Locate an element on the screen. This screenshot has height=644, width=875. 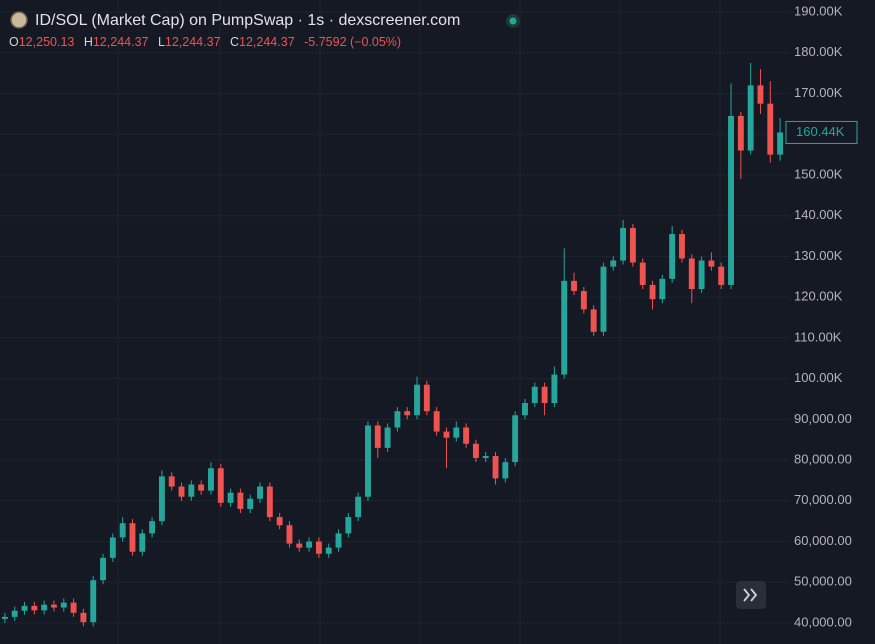
scroll-button is located at coordinates (751, 595).